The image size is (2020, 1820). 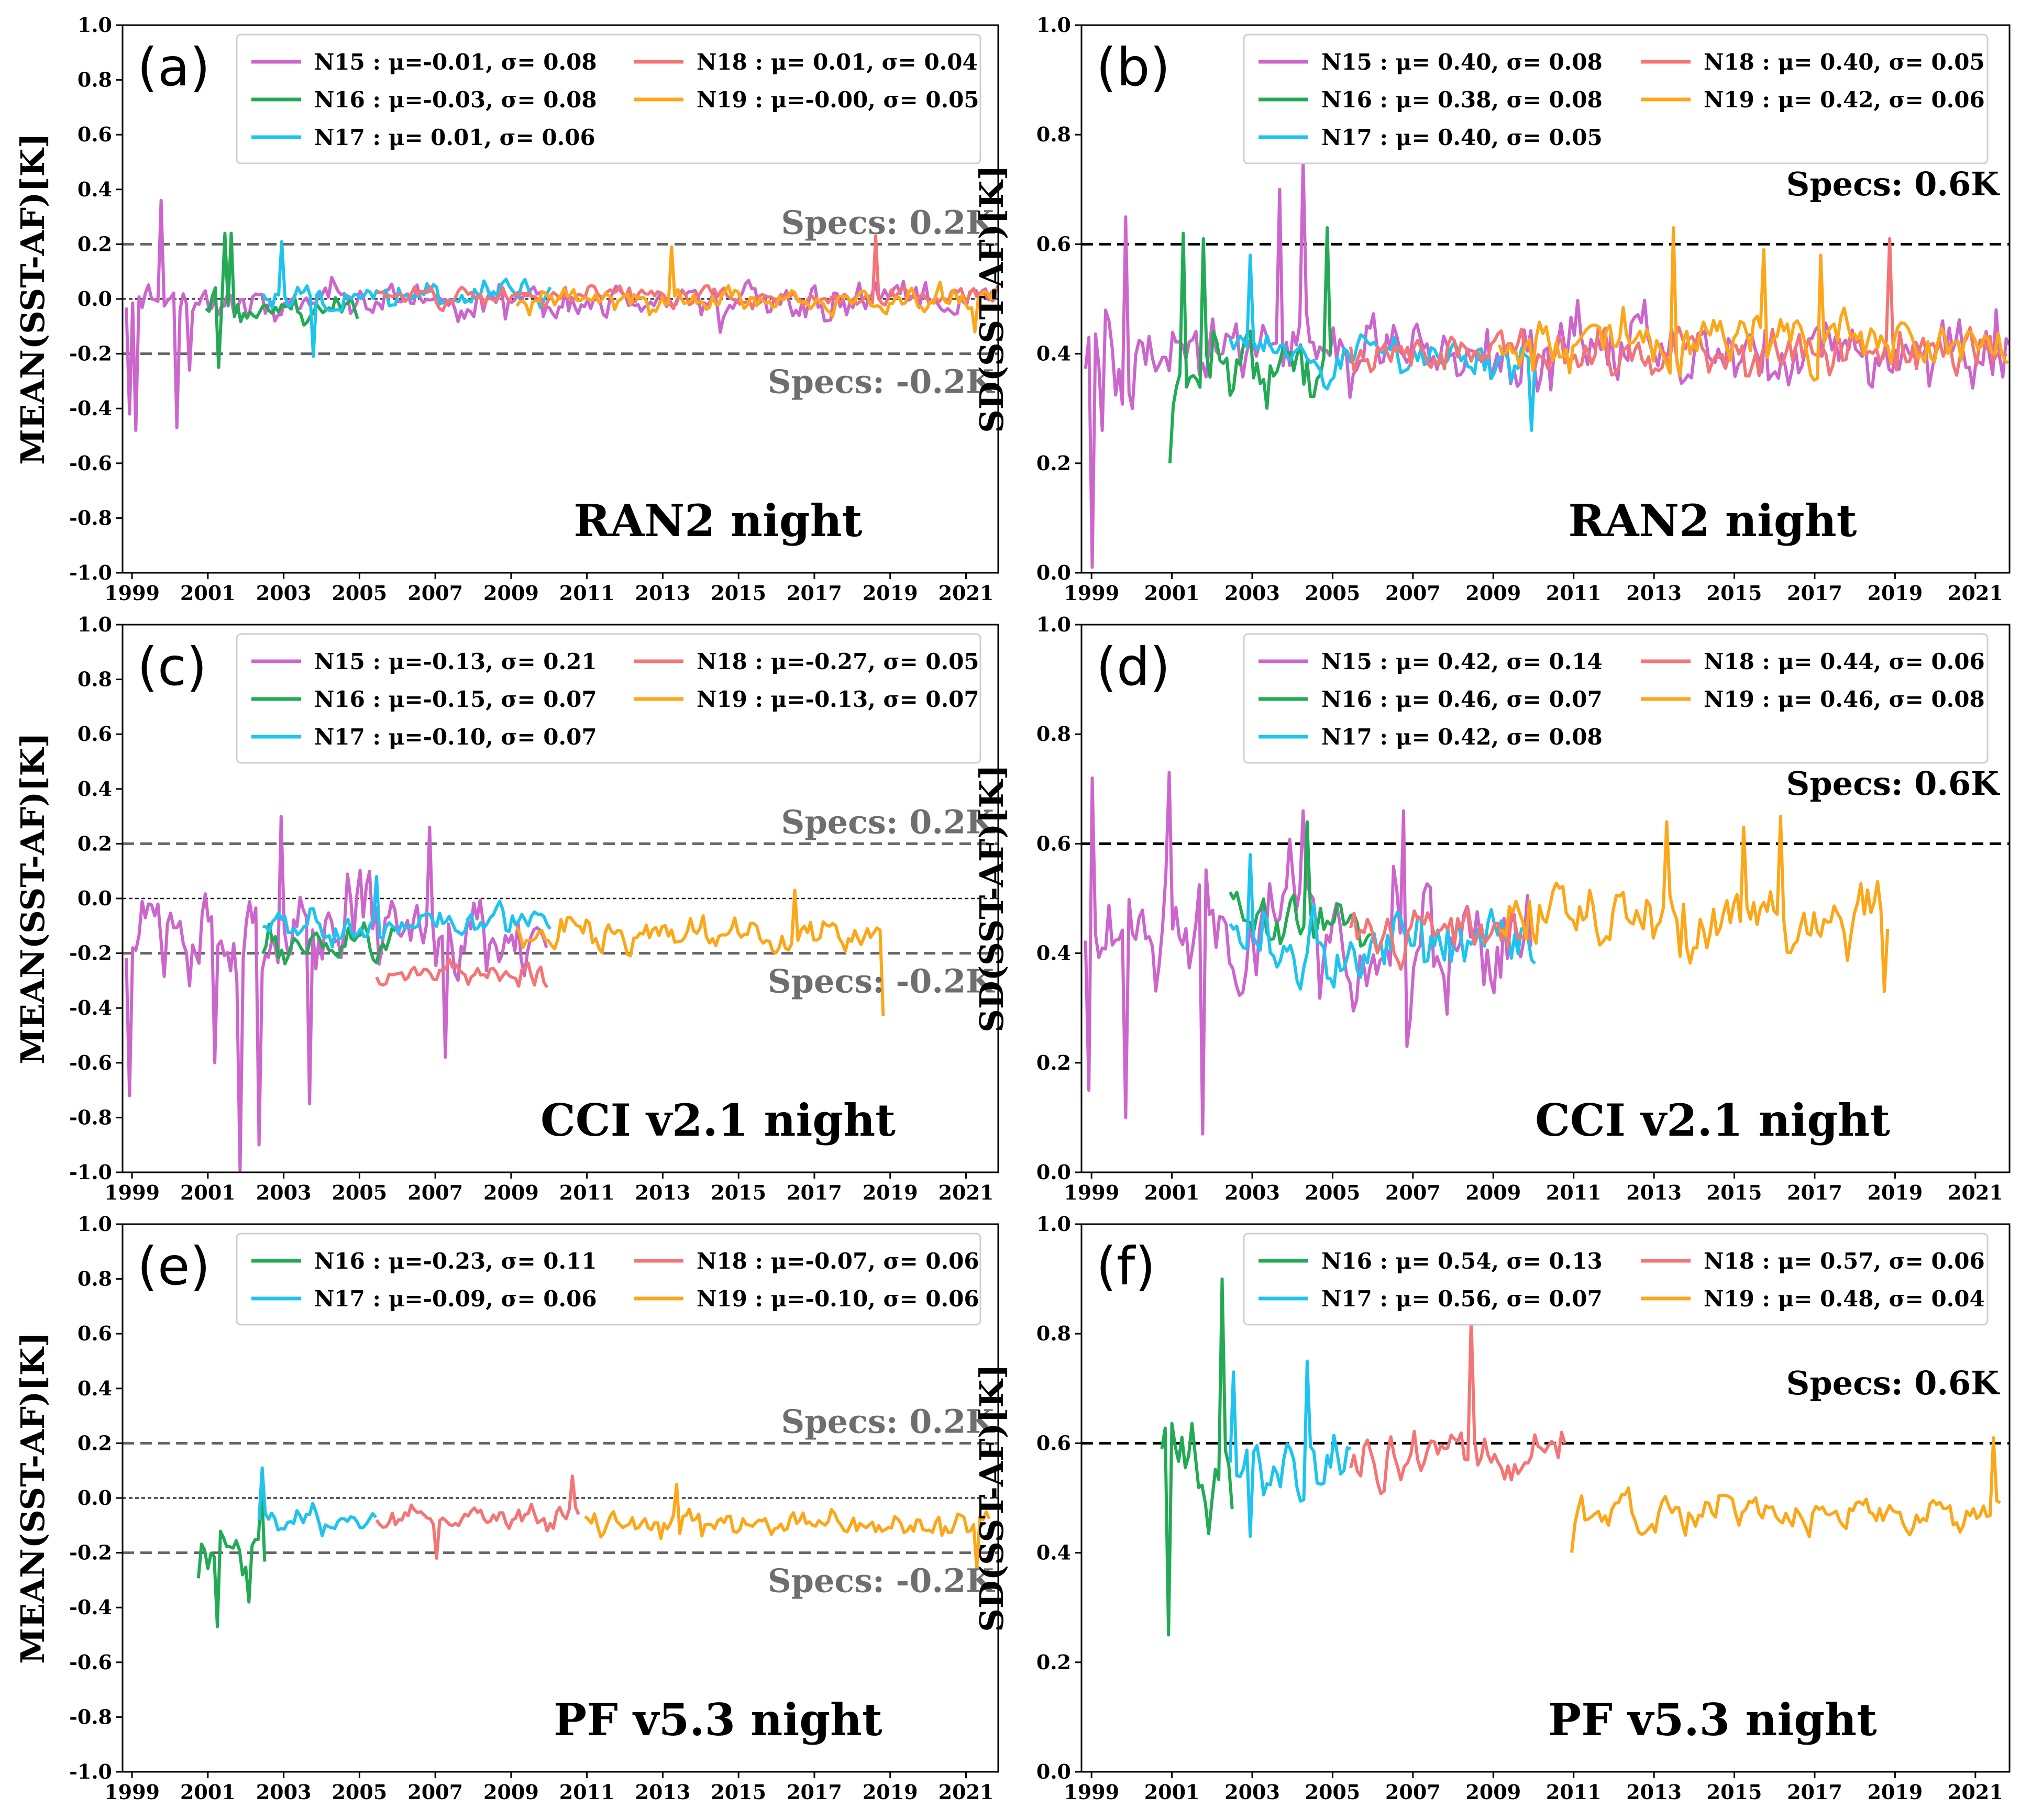 What do you see at coordinates (90, 1662) in the screenshot?
I see `y-tick-label: -0.6` at bounding box center [90, 1662].